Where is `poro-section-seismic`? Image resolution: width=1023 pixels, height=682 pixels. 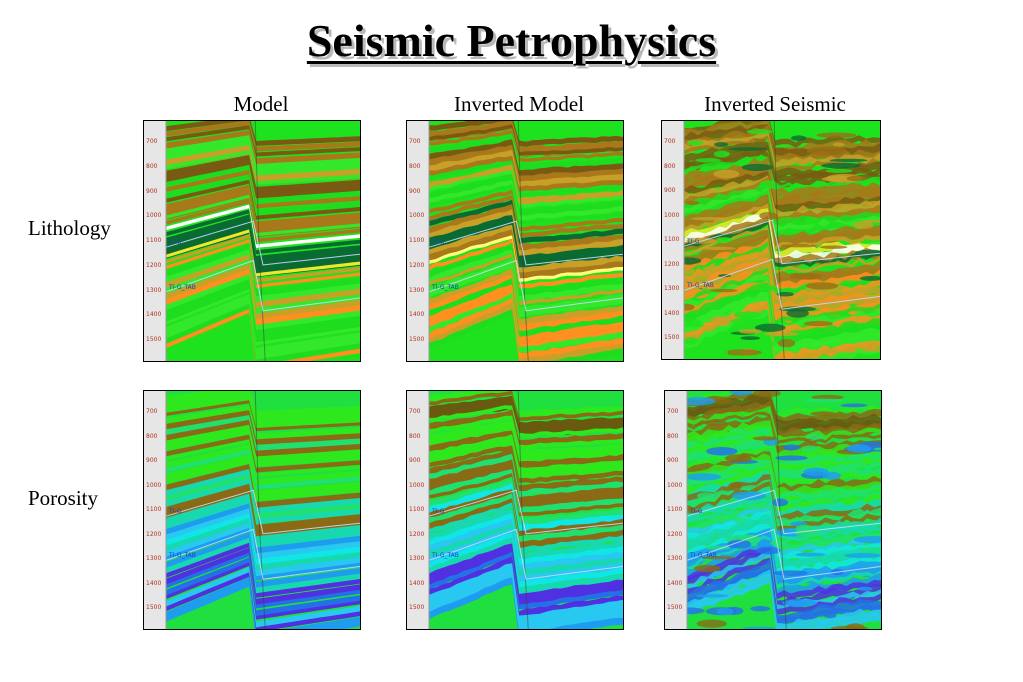 poro-section-seismic is located at coordinates (773, 510).